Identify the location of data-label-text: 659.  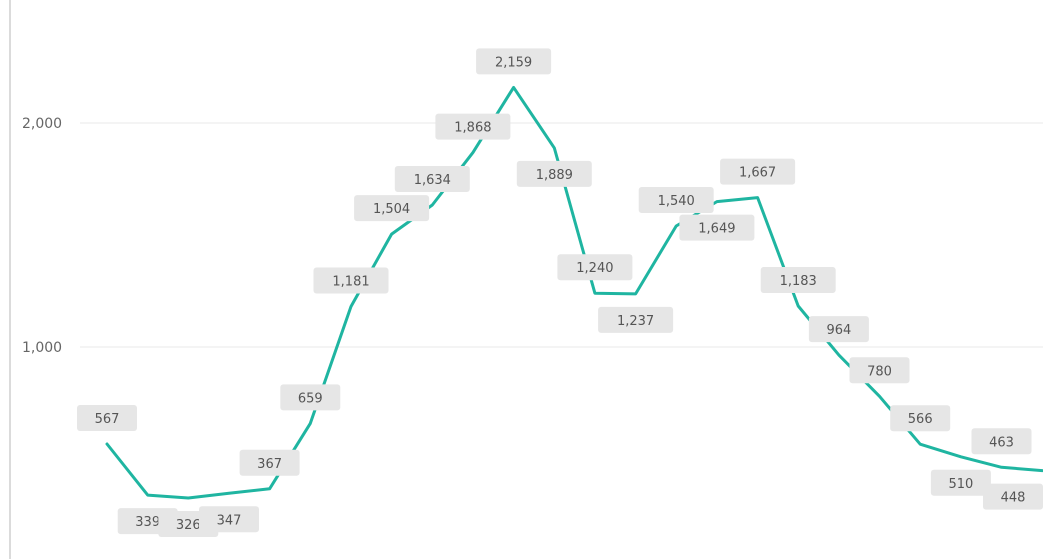
(310, 398).